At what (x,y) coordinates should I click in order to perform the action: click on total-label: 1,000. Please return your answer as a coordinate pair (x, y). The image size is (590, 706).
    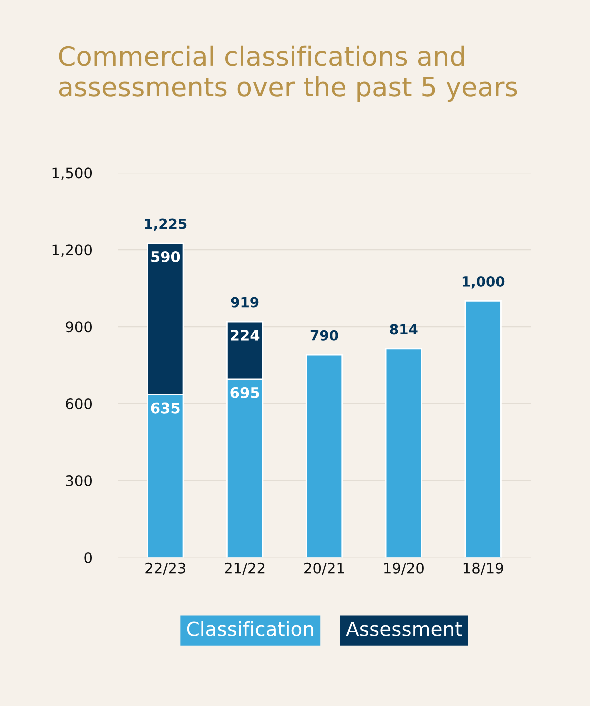
    Looking at the image, I should click on (483, 282).